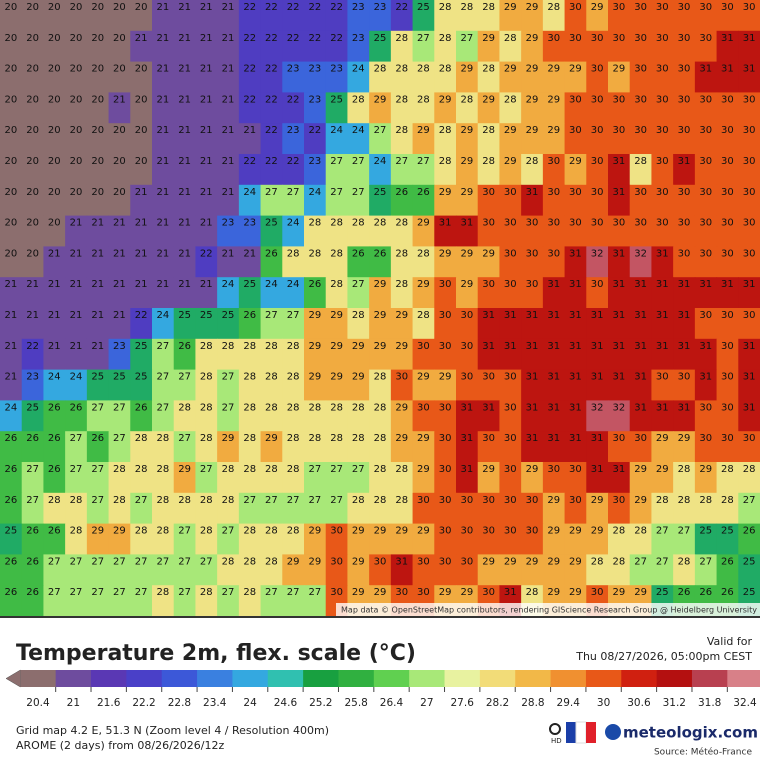 The image size is (760, 764). Describe the element at coordinates (250, 703) in the screenshot. I see `bar-tick-label: 24` at that location.